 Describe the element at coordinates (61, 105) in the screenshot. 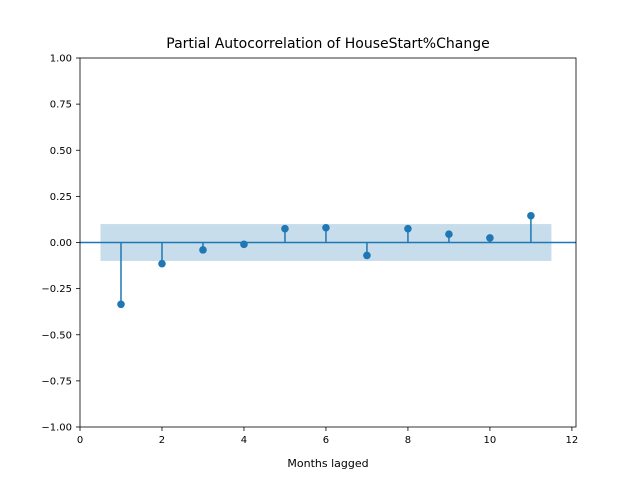

I see `y-tick-label-7: 0.75` at that location.